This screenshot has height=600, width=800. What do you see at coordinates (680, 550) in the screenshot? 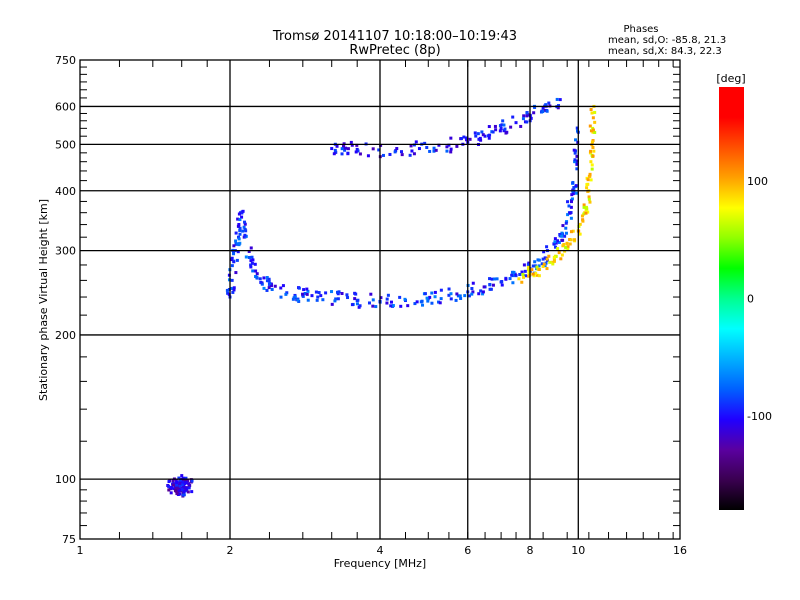
I see `x-tick-label: 16` at bounding box center [680, 550].